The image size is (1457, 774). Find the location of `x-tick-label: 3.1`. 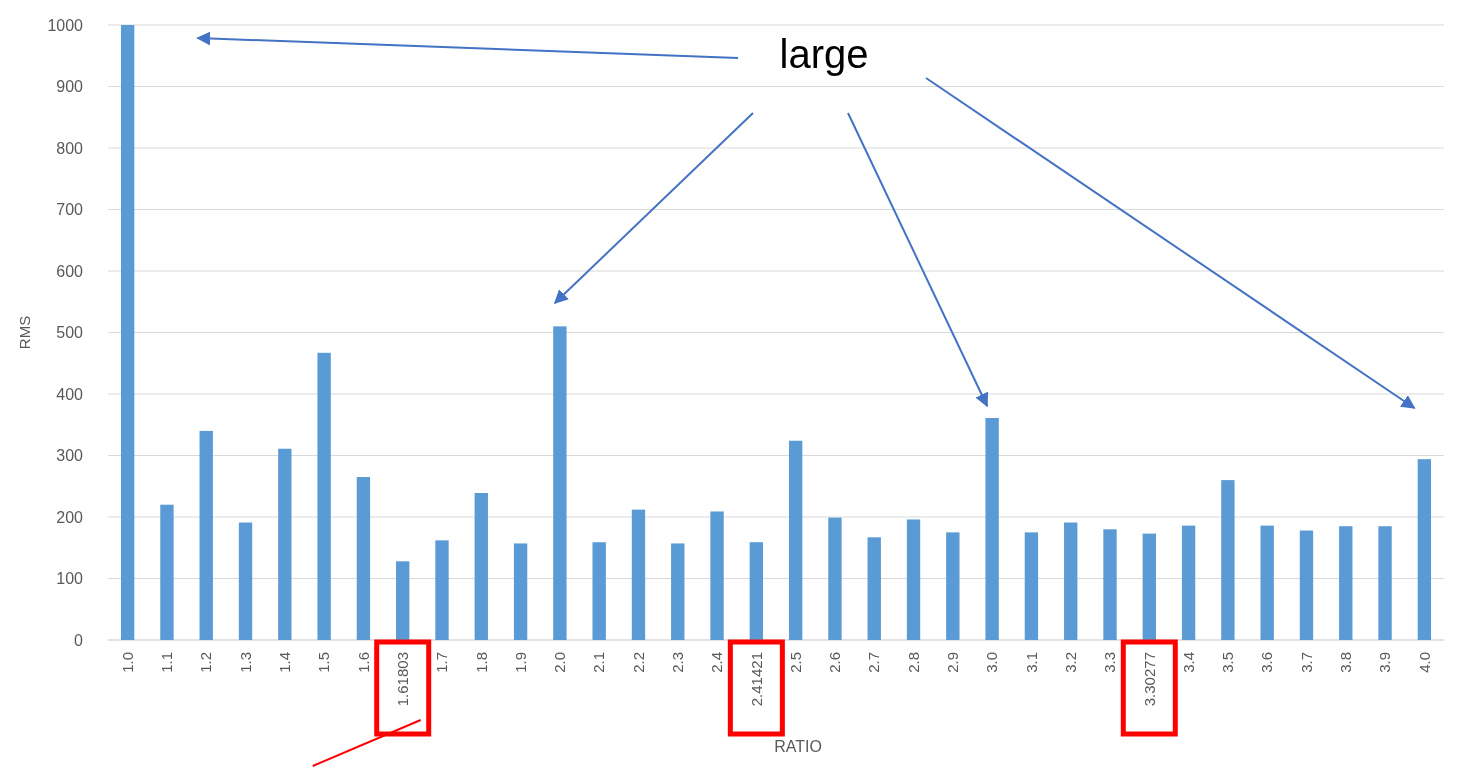

x-tick-label: 3.1 is located at coordinates (1031, 662).